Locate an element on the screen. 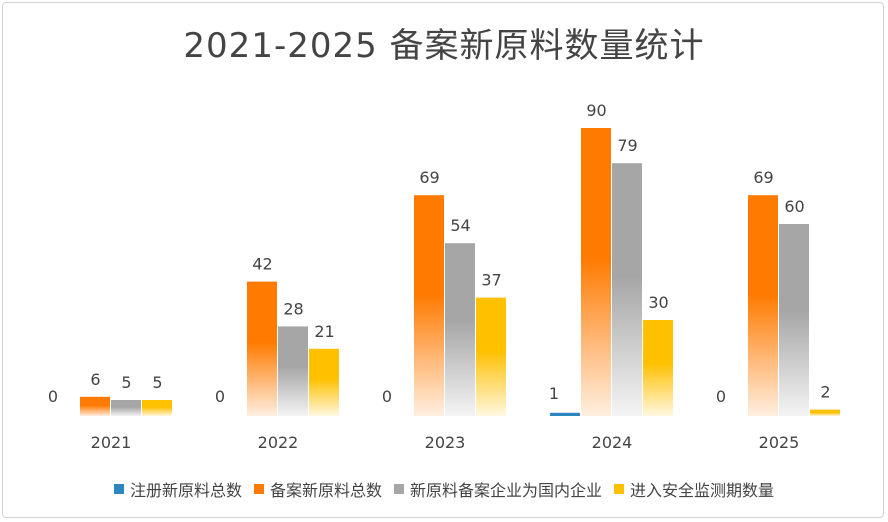 The image size is (888, 522). legend-item-series-2: 备案新原料总数 is located at coordinates (317, 489).